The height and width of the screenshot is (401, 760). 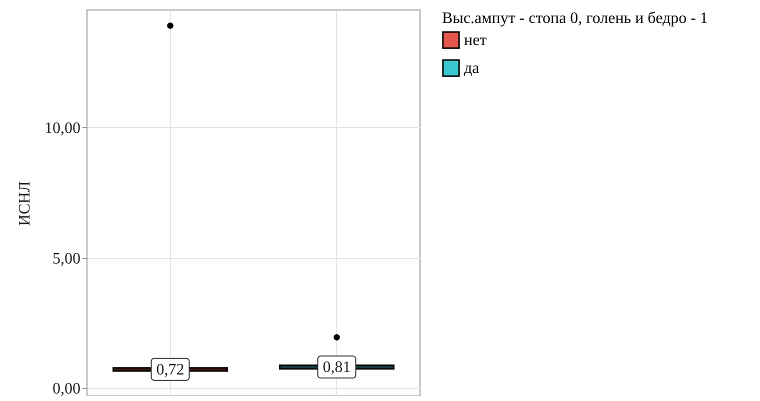 I want to click on text: 0,72, so click(x=170, y=369).